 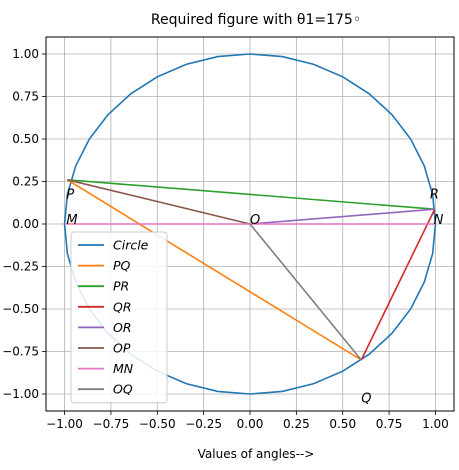 I want to click on series-pr, so click(x=251, y=195).